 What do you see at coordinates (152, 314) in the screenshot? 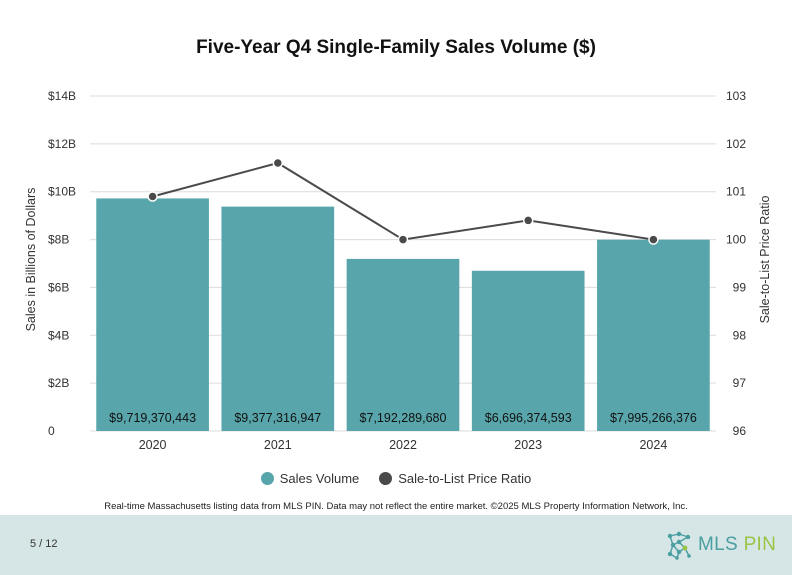
I see `bar-2020` at bounding box center [152, 314].